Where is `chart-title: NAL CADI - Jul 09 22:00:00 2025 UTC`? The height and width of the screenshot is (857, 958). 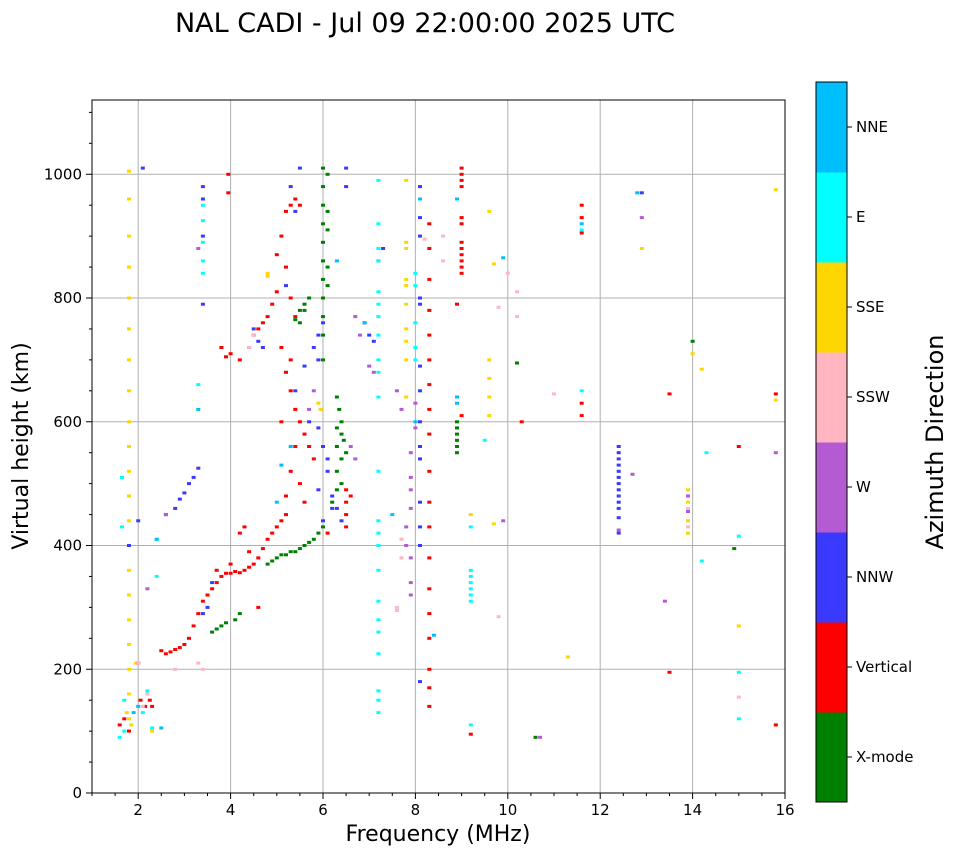 chart-title: NAL CADI - Jul 09 22:00:00 2025 UTC is located at coordinates (425, 23).